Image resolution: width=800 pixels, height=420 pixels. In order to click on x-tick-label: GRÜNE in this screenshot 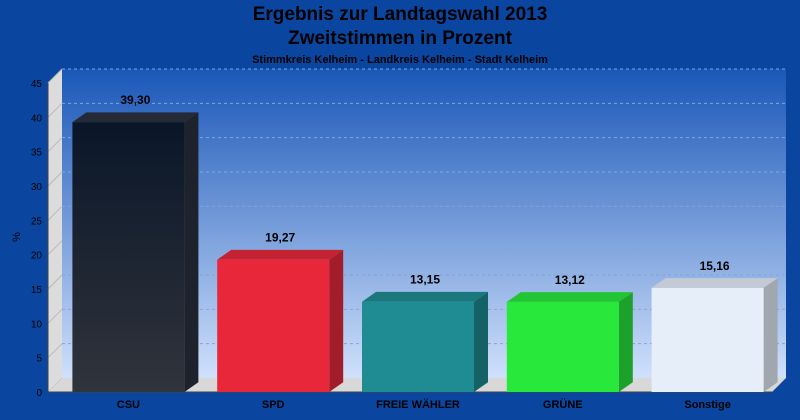, I will do `click(563, 404)`.